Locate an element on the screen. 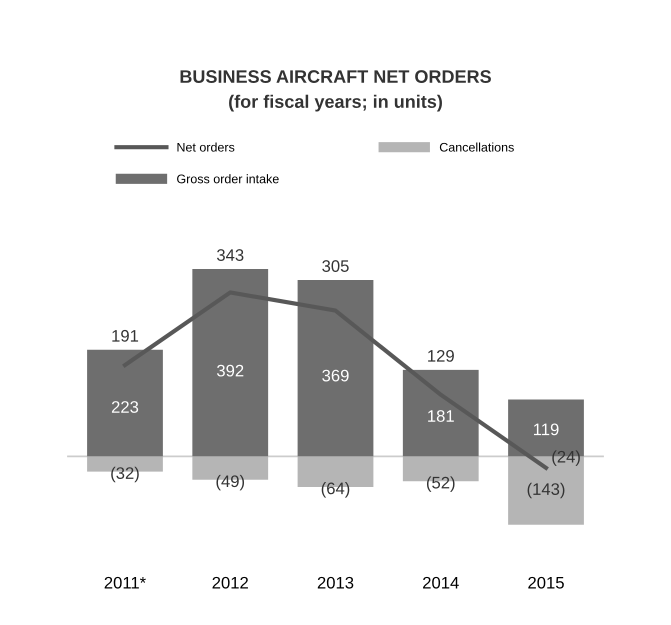 This screenshot has width=671, height=625. data-label: 369 is located at coordinates (335, 376).